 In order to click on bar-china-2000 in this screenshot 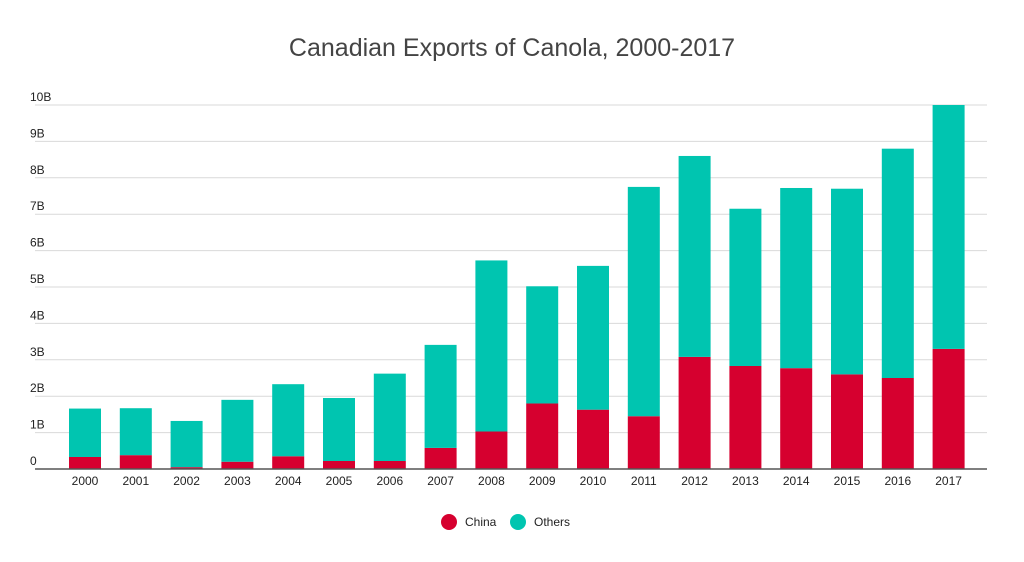, I will do `click(85, 462)`.